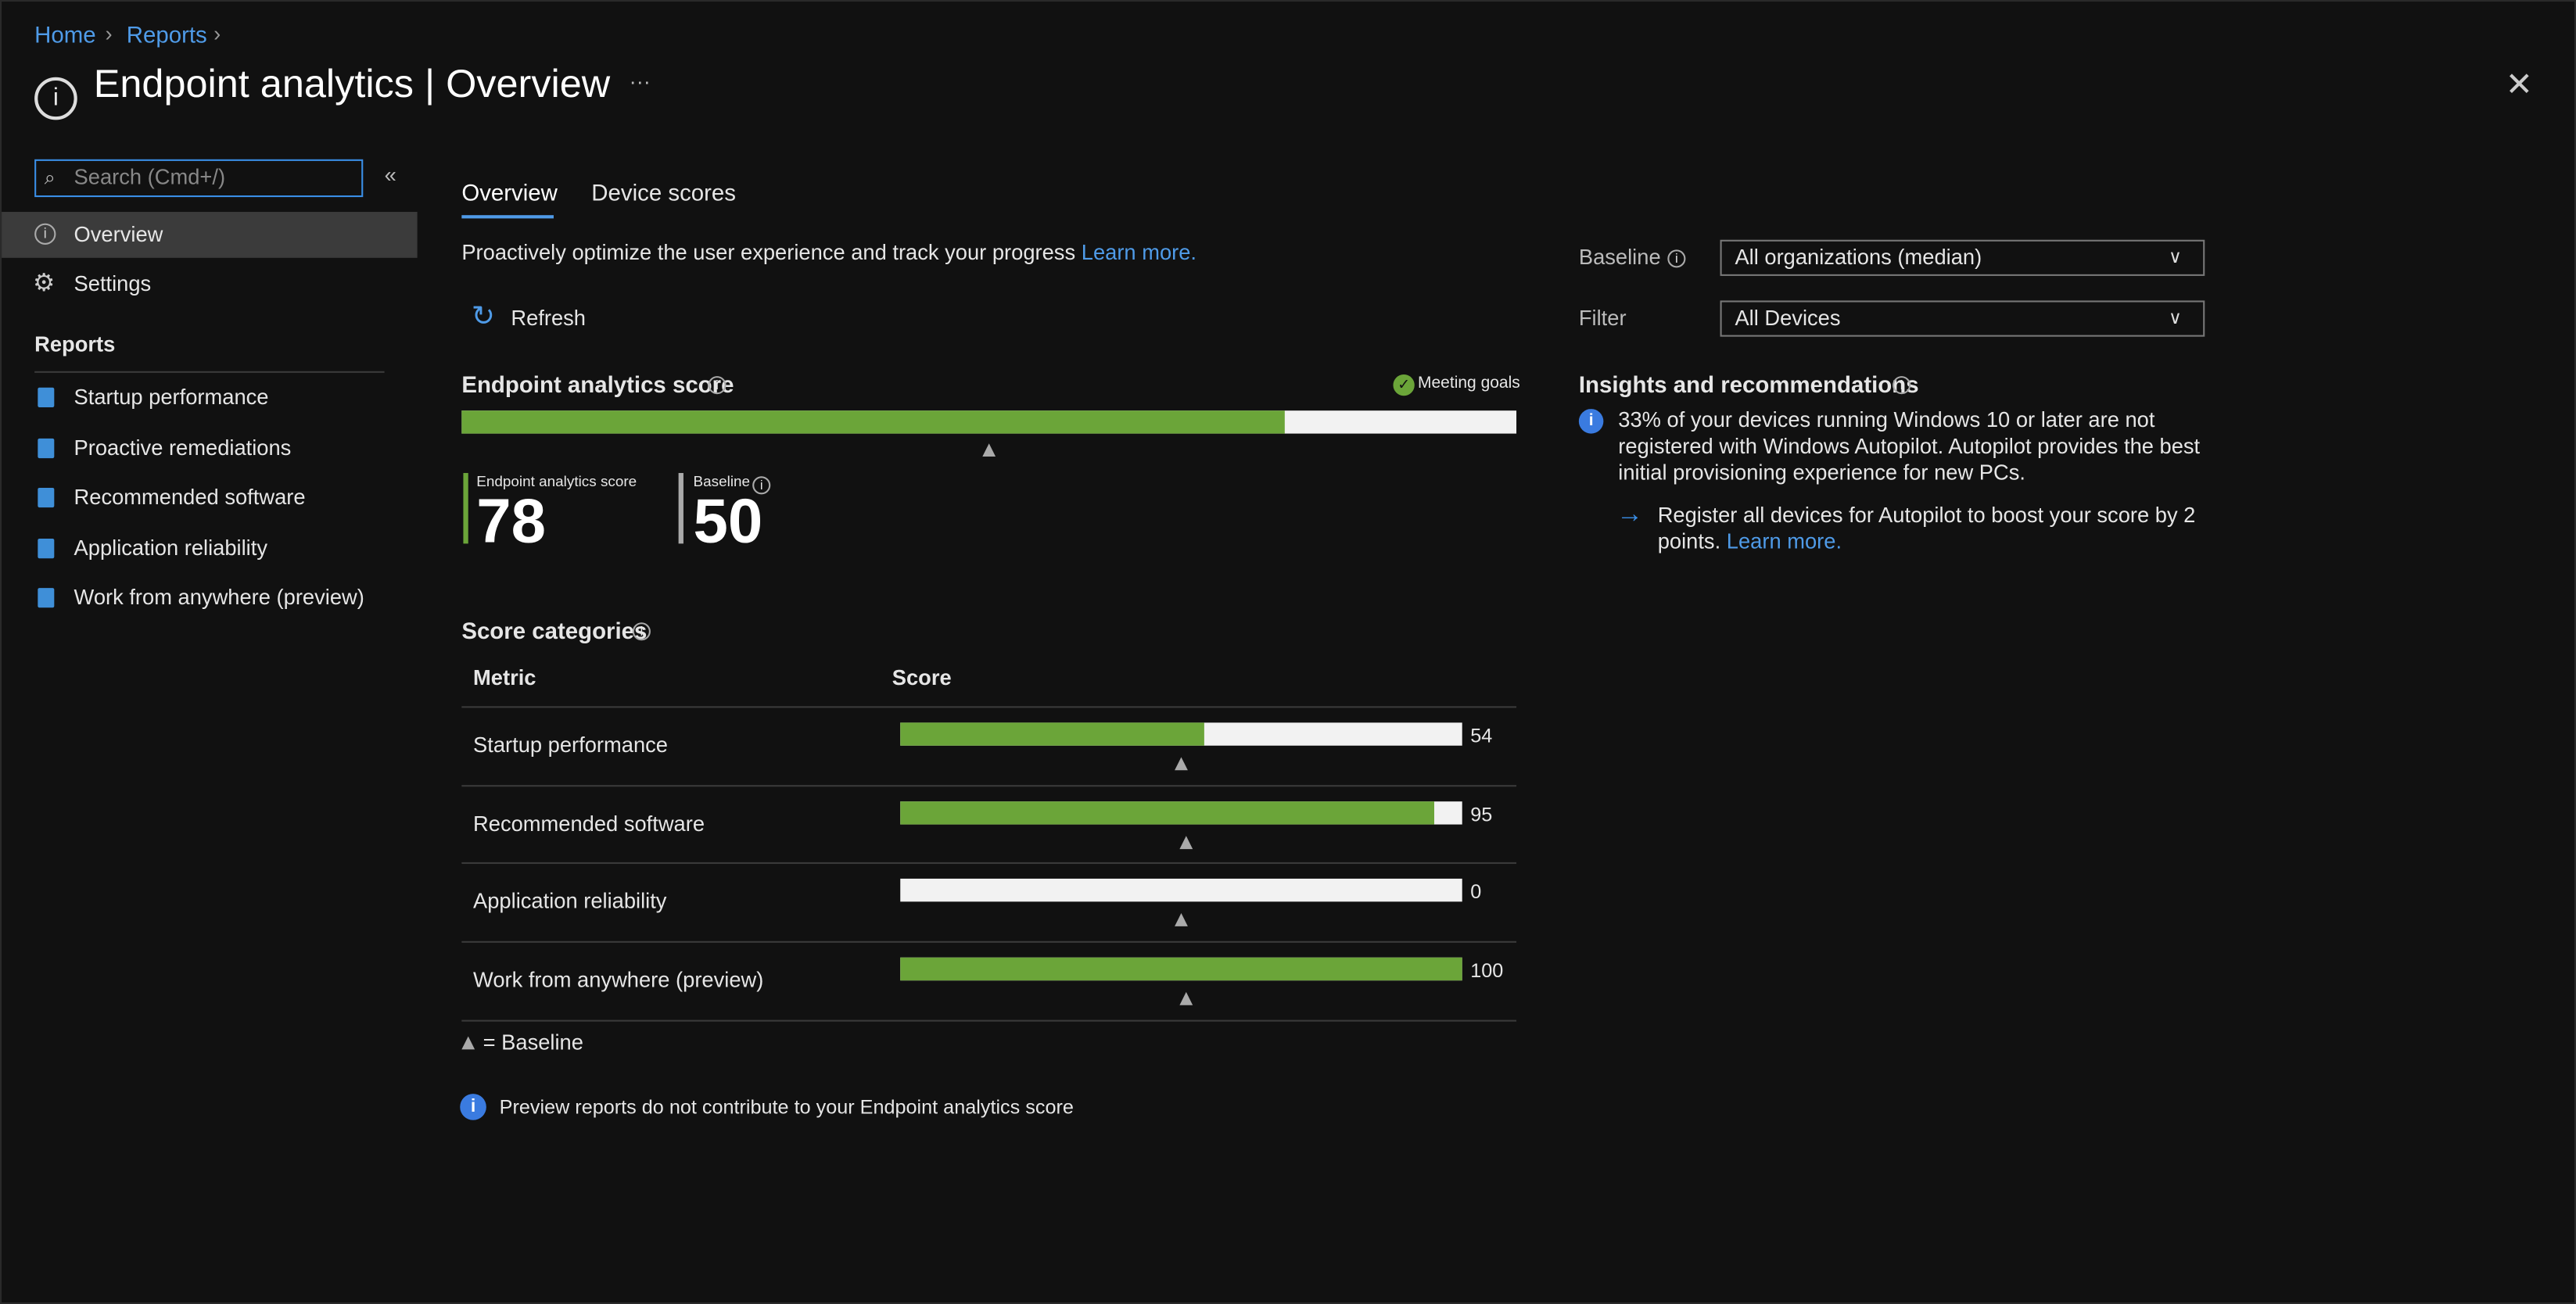  Describe the element at coordinates (390, 175) in the screenshot. I see `collapse-button: «` at that location.